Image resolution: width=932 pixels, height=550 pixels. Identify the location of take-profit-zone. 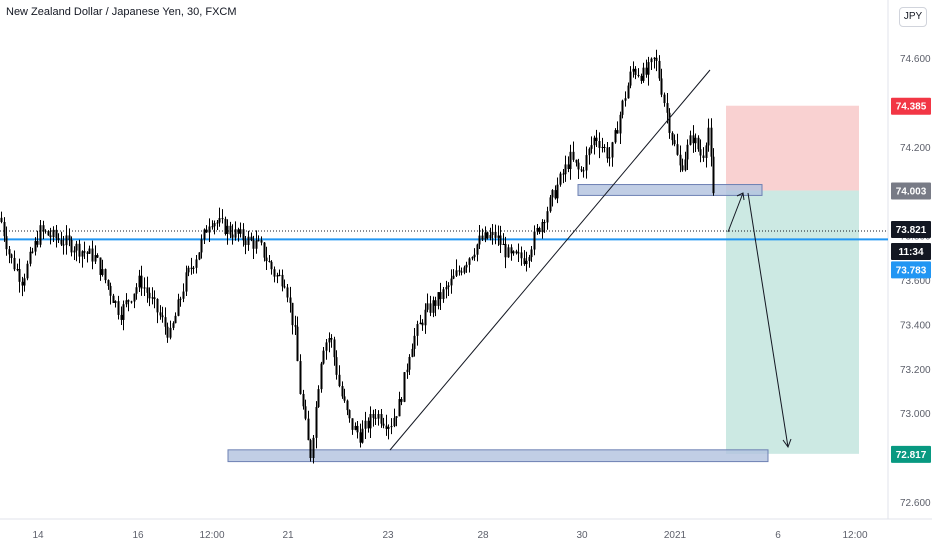
(792, 322).